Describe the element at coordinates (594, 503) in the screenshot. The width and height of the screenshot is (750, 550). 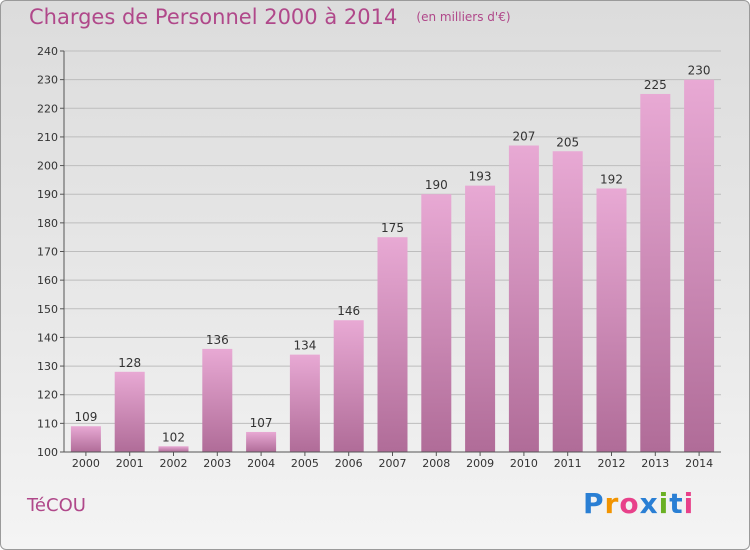
I see `logo-letter: P` at that location.